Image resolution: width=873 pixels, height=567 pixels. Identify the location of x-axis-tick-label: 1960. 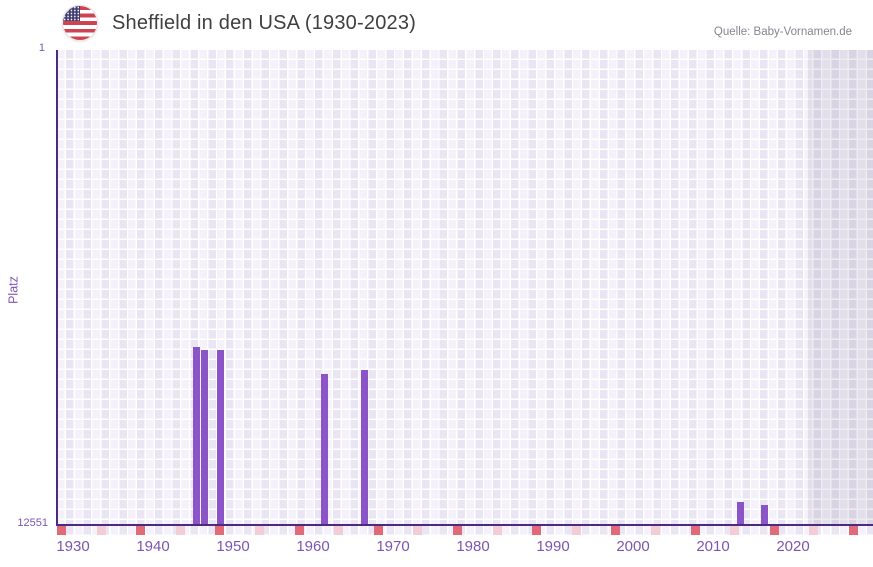
(313, 546).